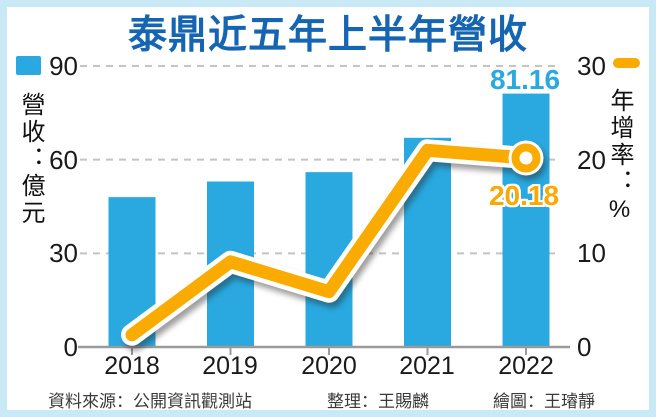  What do you see at coordinates (70, 347) in the screenshot?
I see `left-axis-tick-0: 0` at bounding box center [70, 347].